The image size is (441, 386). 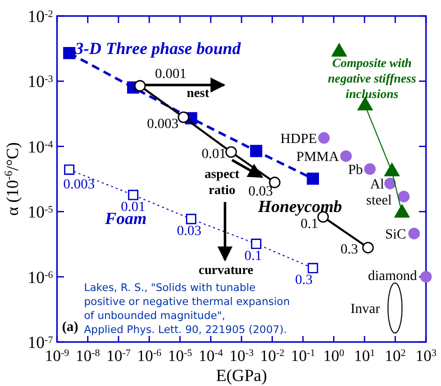 I want to click on x-tick-label: 10$^{-2}$, so click(x=272, y=356).